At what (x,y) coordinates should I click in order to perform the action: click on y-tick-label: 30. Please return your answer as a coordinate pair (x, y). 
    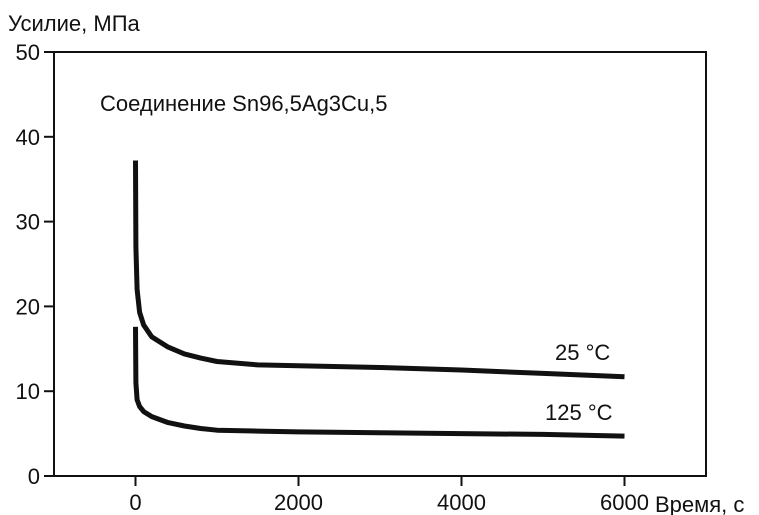
    Looking at the image, I should click on (28, 222).